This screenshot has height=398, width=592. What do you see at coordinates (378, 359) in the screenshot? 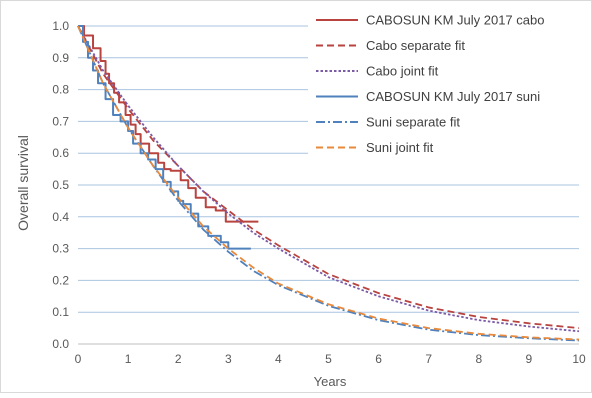
I see `x-tick-label: 6` at bounding box center [378, 359].